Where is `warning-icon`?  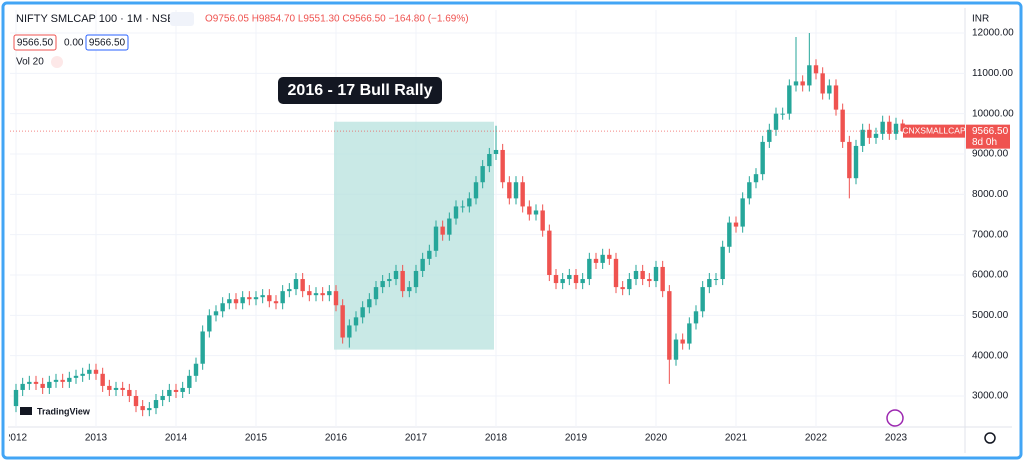
warning-icon is located at coordinates (57, 62).